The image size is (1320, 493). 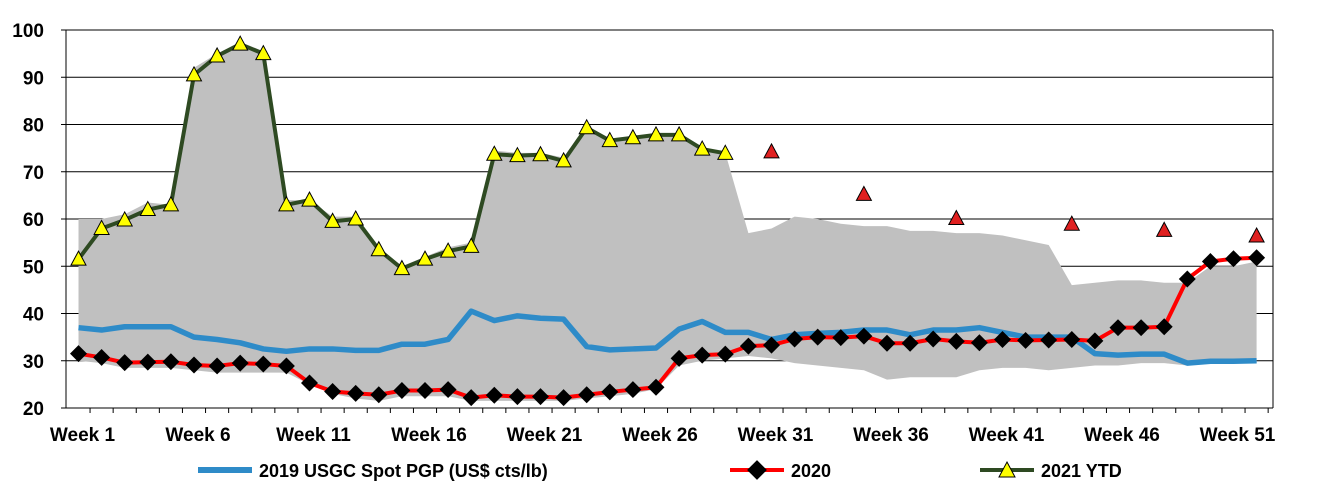 What do you see at coordinates (1007, 435) in the screenshot?
I see `x-tick-label: Week 41` at bounding box center [1007, 435].